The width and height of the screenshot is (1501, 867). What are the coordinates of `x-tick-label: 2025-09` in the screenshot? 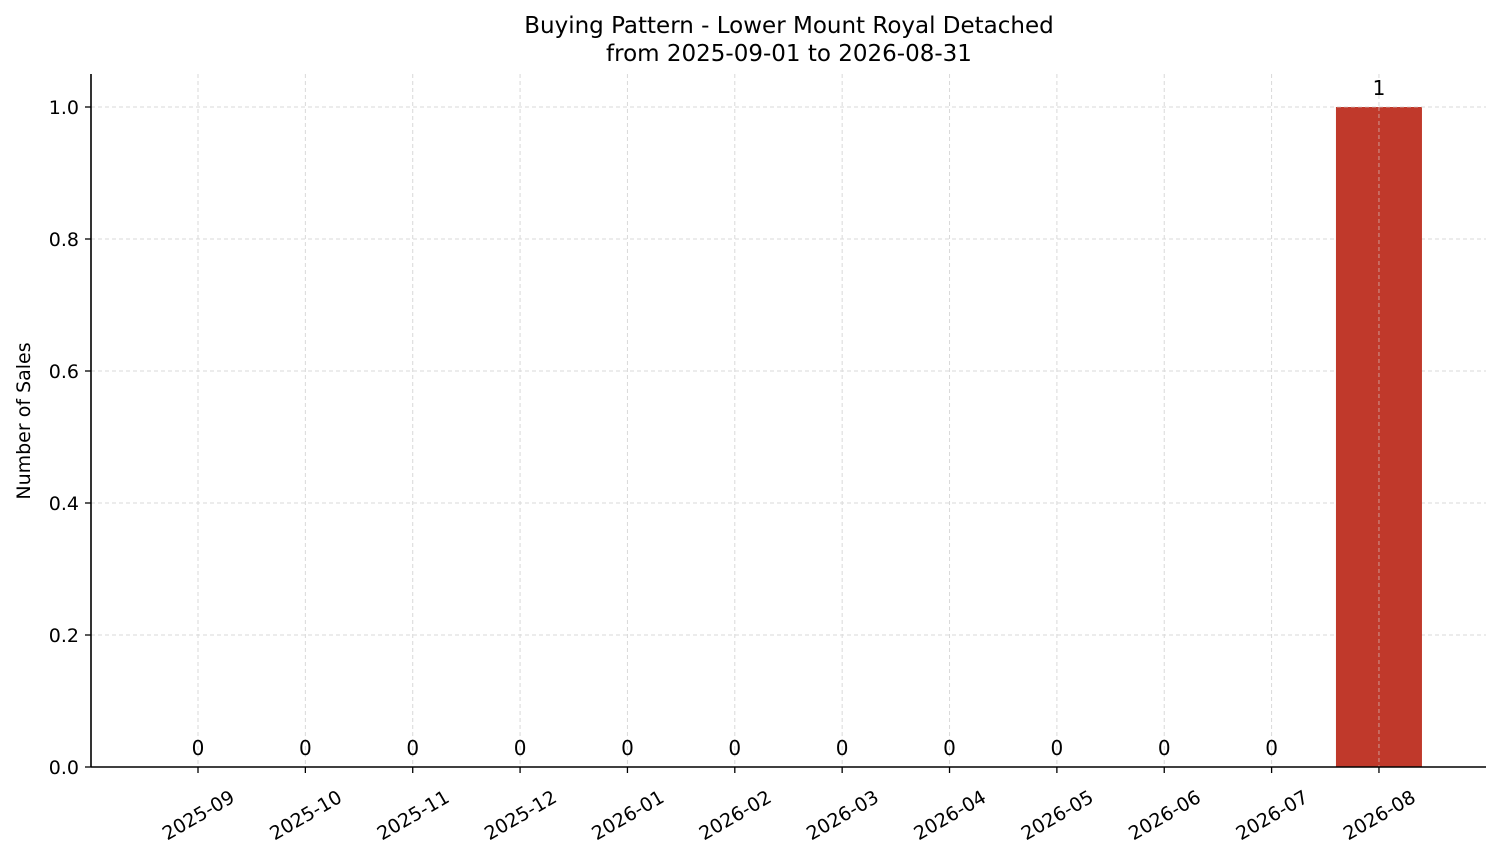 It's located at (199, 815).